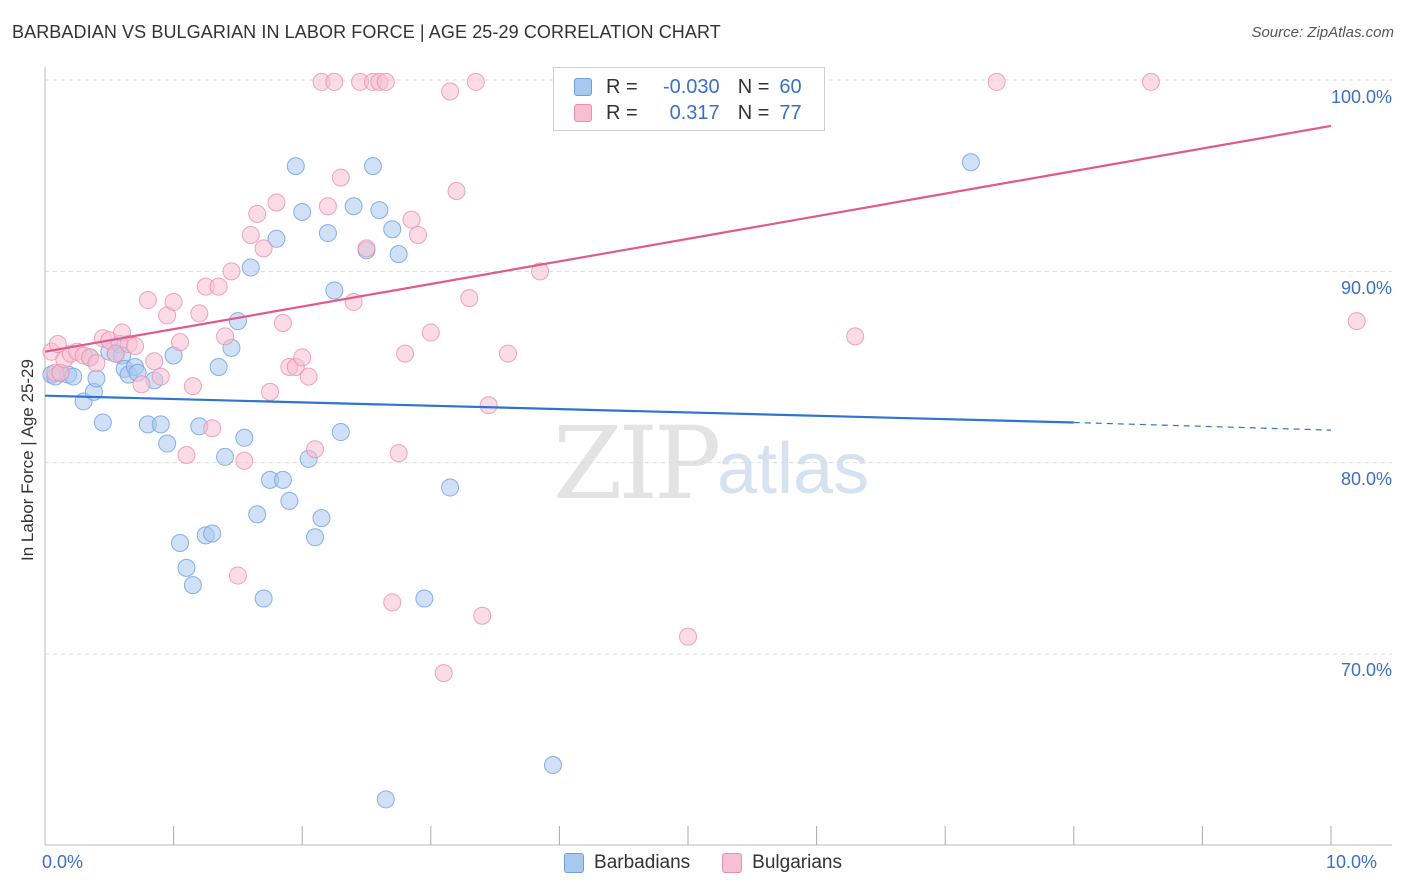 The width and height of the screenshot is (1406, 892). I want to click on watermark-zip: ZIP, so click(637, 463).